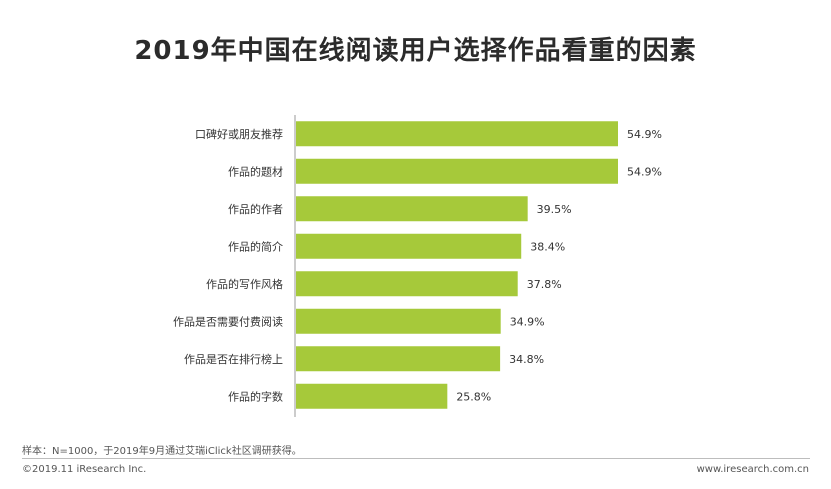 This screenshot has height=489, width=831. Describe the element at coordinates (255, 209) in the screenshot. I see `category-label: 作品的作者` at that location.